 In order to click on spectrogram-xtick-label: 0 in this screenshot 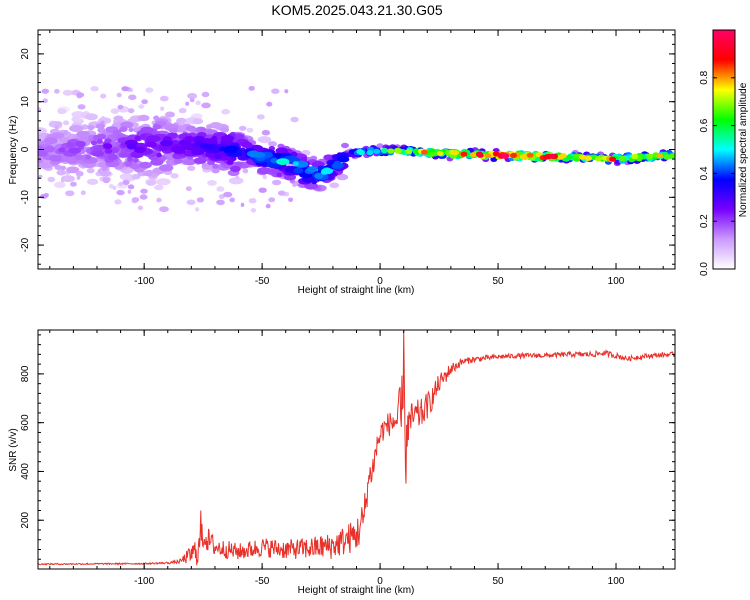, I will do `click(380, 281)`.